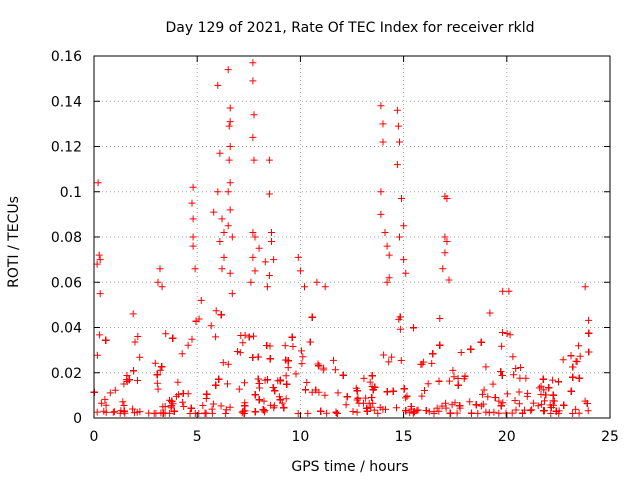  I want to click on y-axis-label: ROTI / TECUs, so click(14, 242).